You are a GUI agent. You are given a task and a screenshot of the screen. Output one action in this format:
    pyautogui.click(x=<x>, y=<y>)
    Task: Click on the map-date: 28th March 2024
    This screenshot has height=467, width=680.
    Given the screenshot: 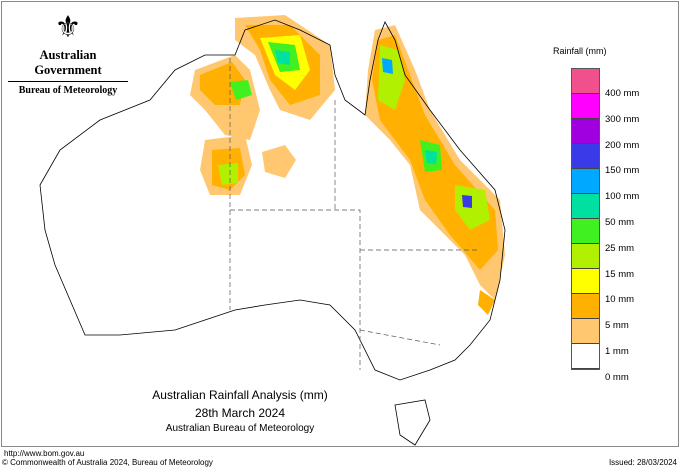 What is the action you would take?
    pyautogui.click(x=240, y=413)
    